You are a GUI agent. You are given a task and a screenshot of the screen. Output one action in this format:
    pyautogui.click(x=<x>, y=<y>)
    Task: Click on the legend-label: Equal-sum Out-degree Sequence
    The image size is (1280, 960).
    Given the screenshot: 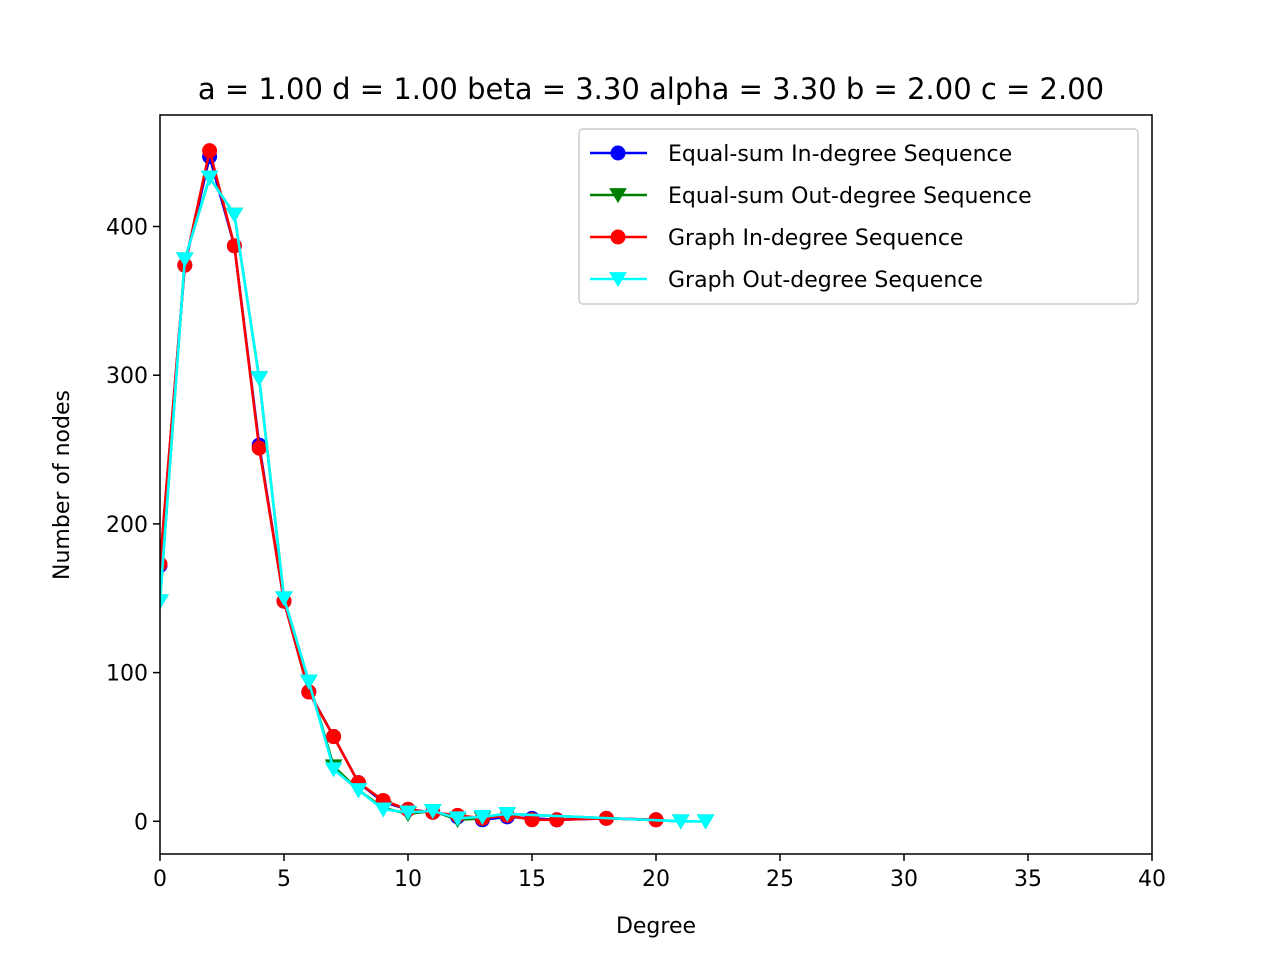 What is the action you would take?
    pyautogui.click(x=850, y=196)
    